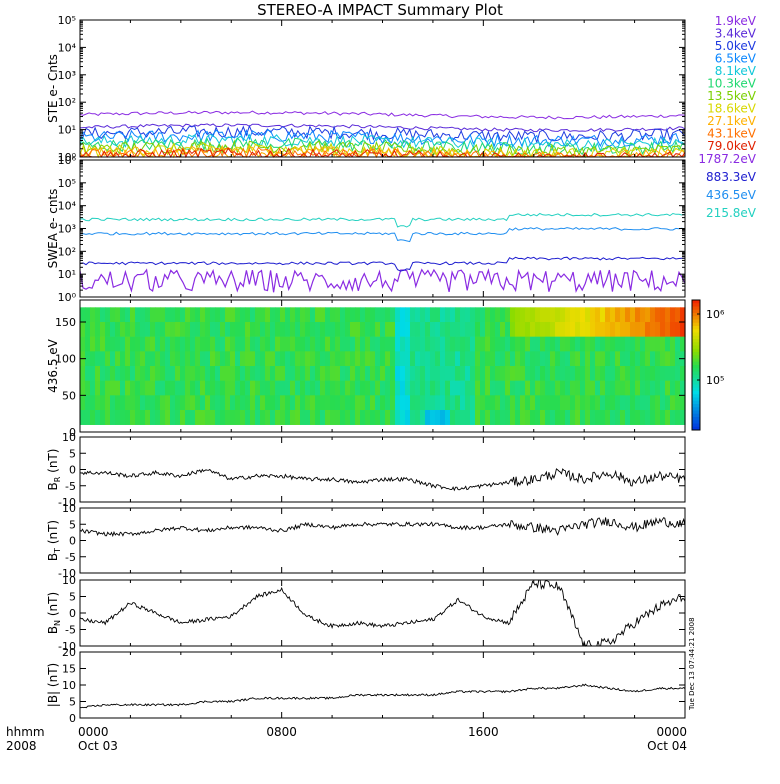  What do you see at coordinates (69, 685) in the screenshot?
I see `bmag-ytick-label: 10` at bounding box center [69, 685].